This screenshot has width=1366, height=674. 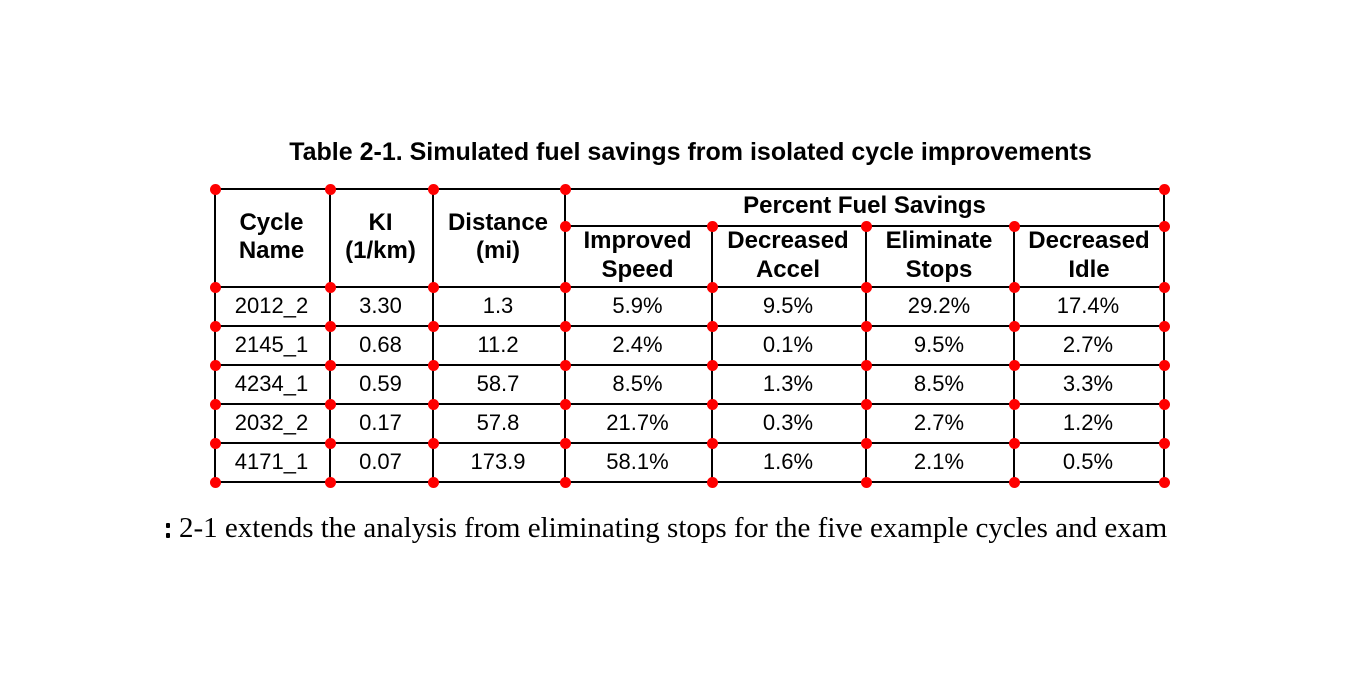 I want to click on table-cell: 0.07, so click(x=380, y=461).